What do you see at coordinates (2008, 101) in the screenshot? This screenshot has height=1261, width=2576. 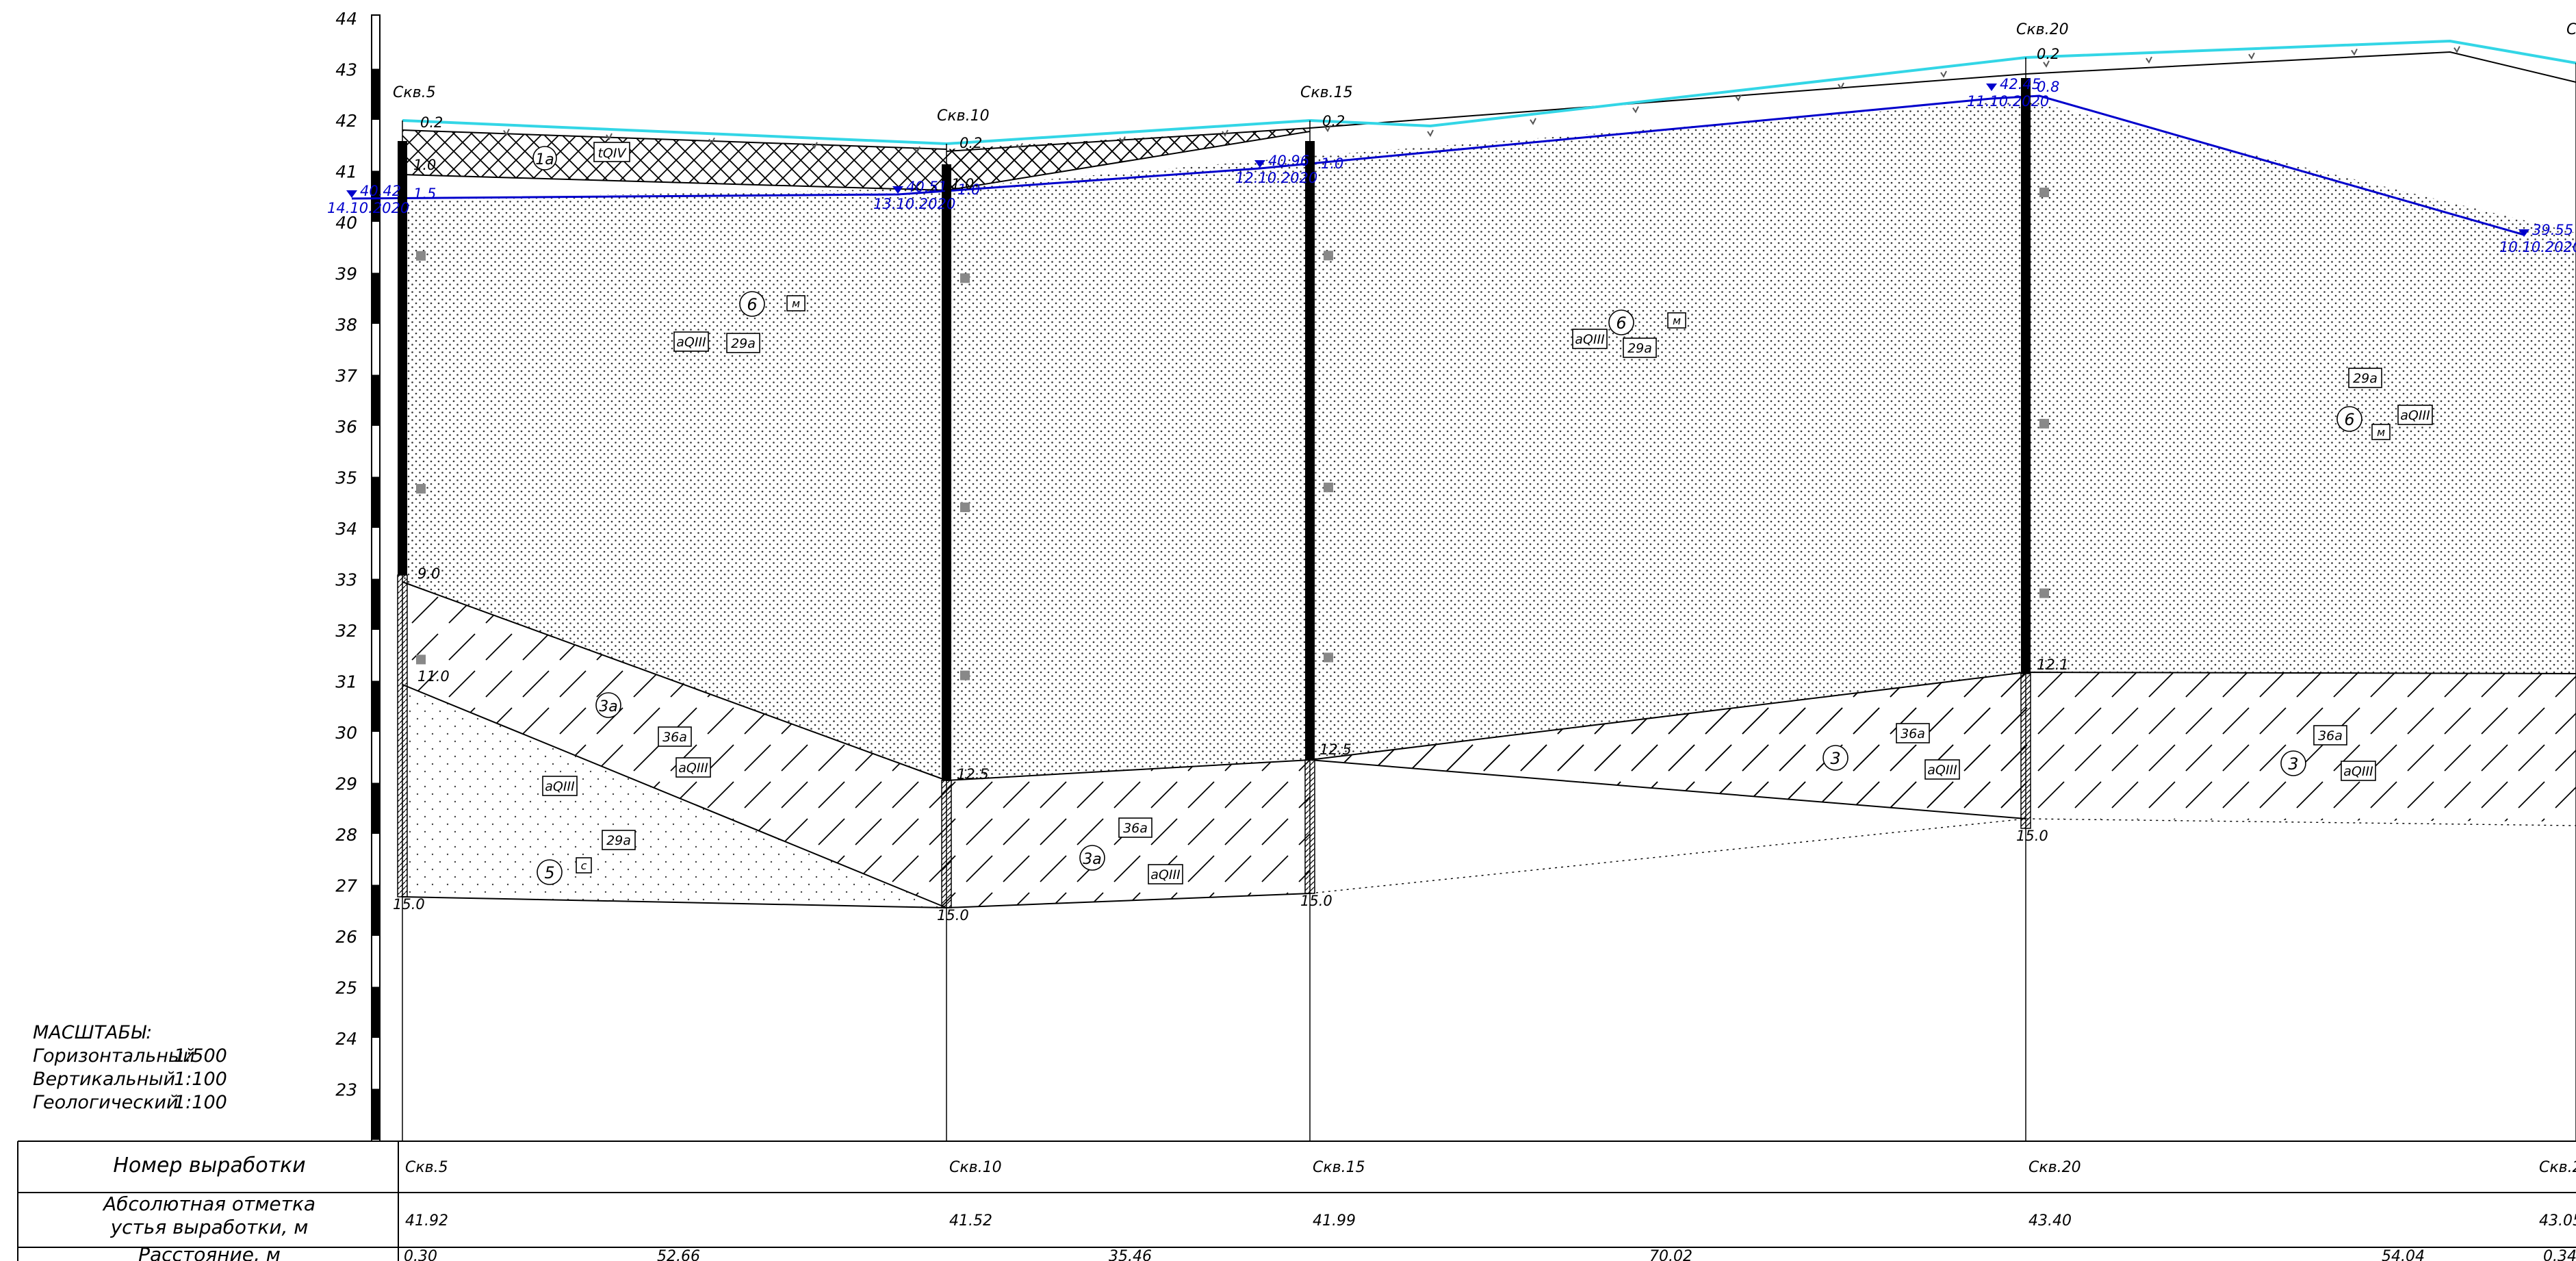 I see `water-level-date: 11.10.2020` at bounding box center [2008, 101].